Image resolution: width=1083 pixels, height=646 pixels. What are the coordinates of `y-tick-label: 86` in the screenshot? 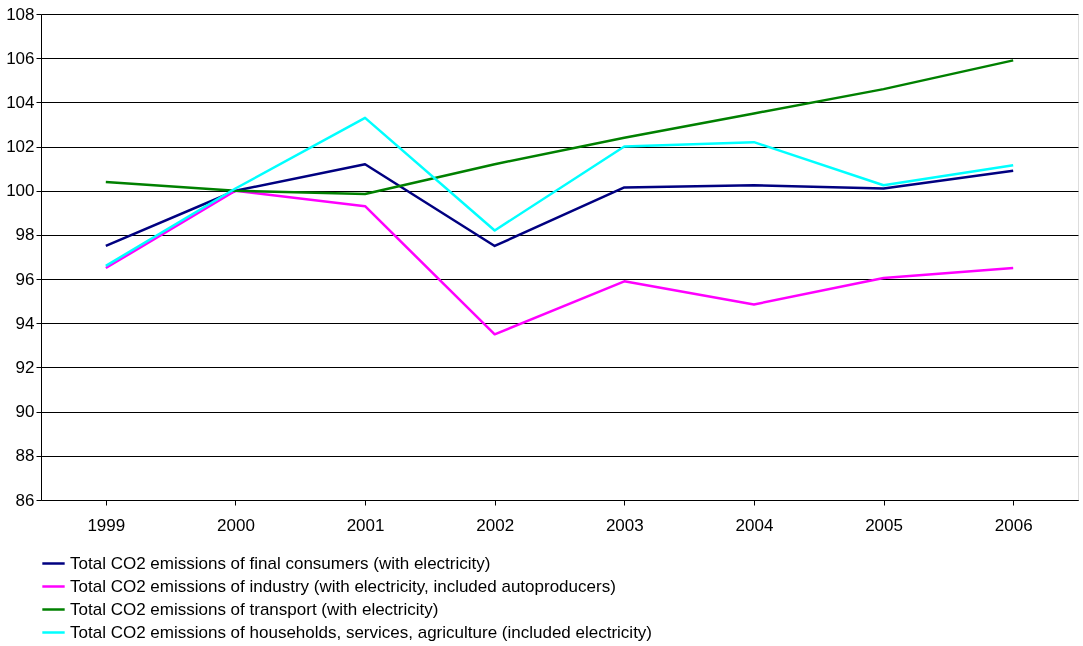 It's located at (25, 500).